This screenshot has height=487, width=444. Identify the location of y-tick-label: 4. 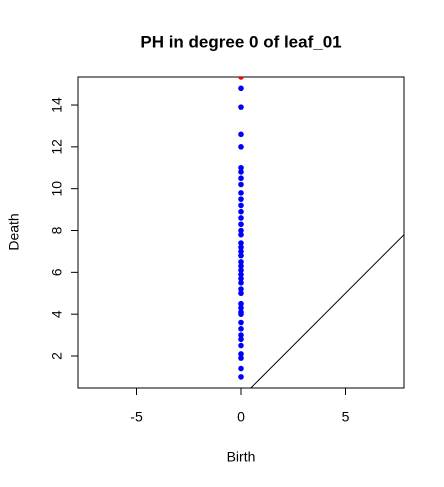
(57, 314).